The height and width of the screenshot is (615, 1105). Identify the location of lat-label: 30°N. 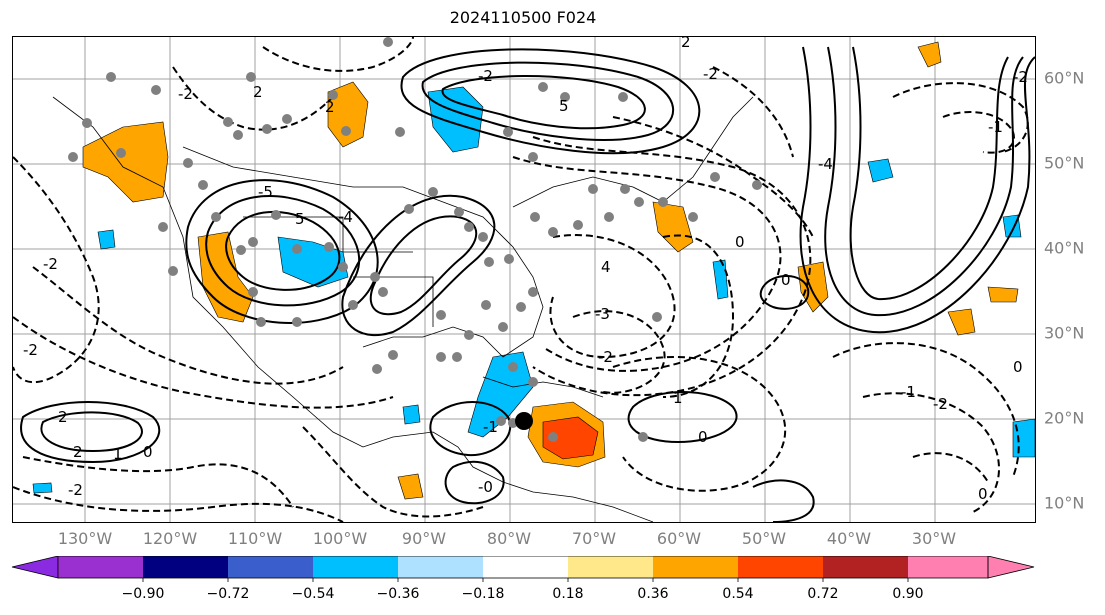
(1064, 333).